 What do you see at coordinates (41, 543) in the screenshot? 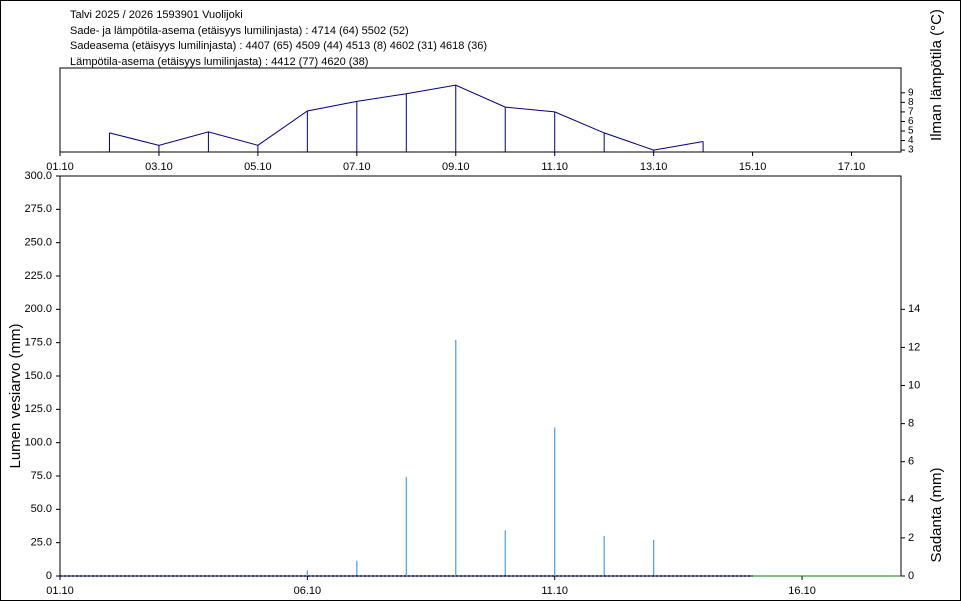
I see `y-tick-label: 25.0` at bounding box center [41, 543].